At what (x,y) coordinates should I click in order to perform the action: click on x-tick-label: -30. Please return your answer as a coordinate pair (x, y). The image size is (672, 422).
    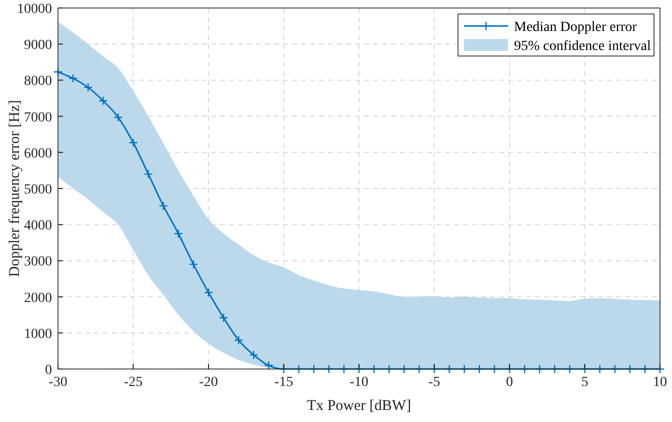
    Looking at the image, I should click on (58, 382).